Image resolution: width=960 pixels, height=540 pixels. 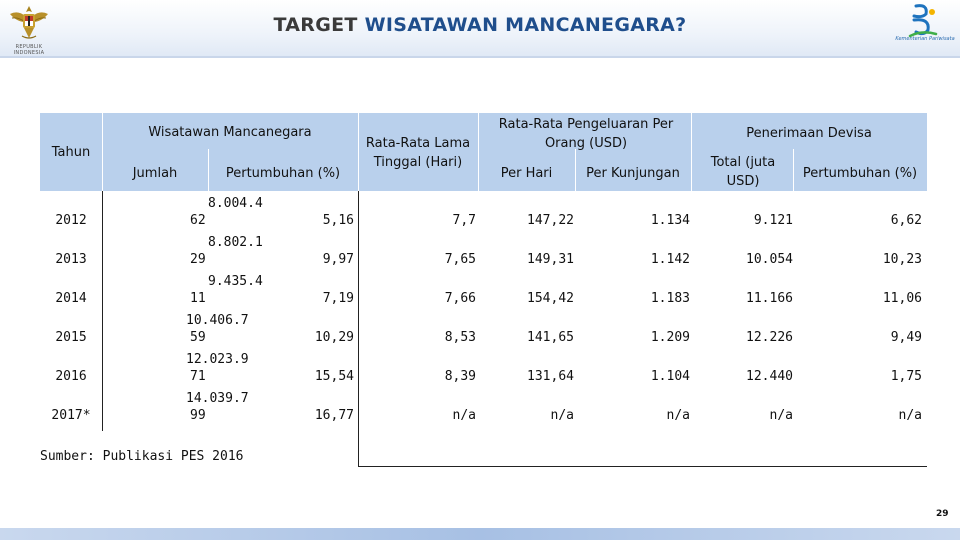 What do you see at coordinates (71, 152) in the screenshot?
I see `header-tahun: Tahun` at bounding box center [71, 152].